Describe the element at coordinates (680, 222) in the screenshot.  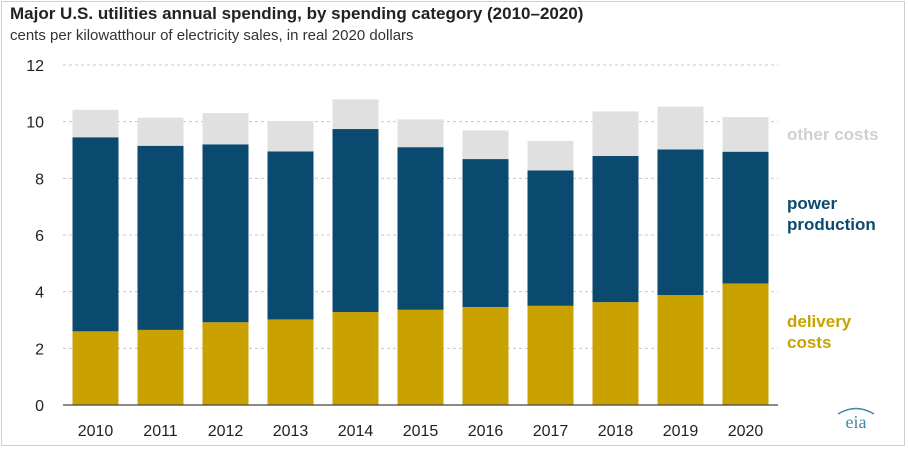
I see `bar-power-2019` at that location.